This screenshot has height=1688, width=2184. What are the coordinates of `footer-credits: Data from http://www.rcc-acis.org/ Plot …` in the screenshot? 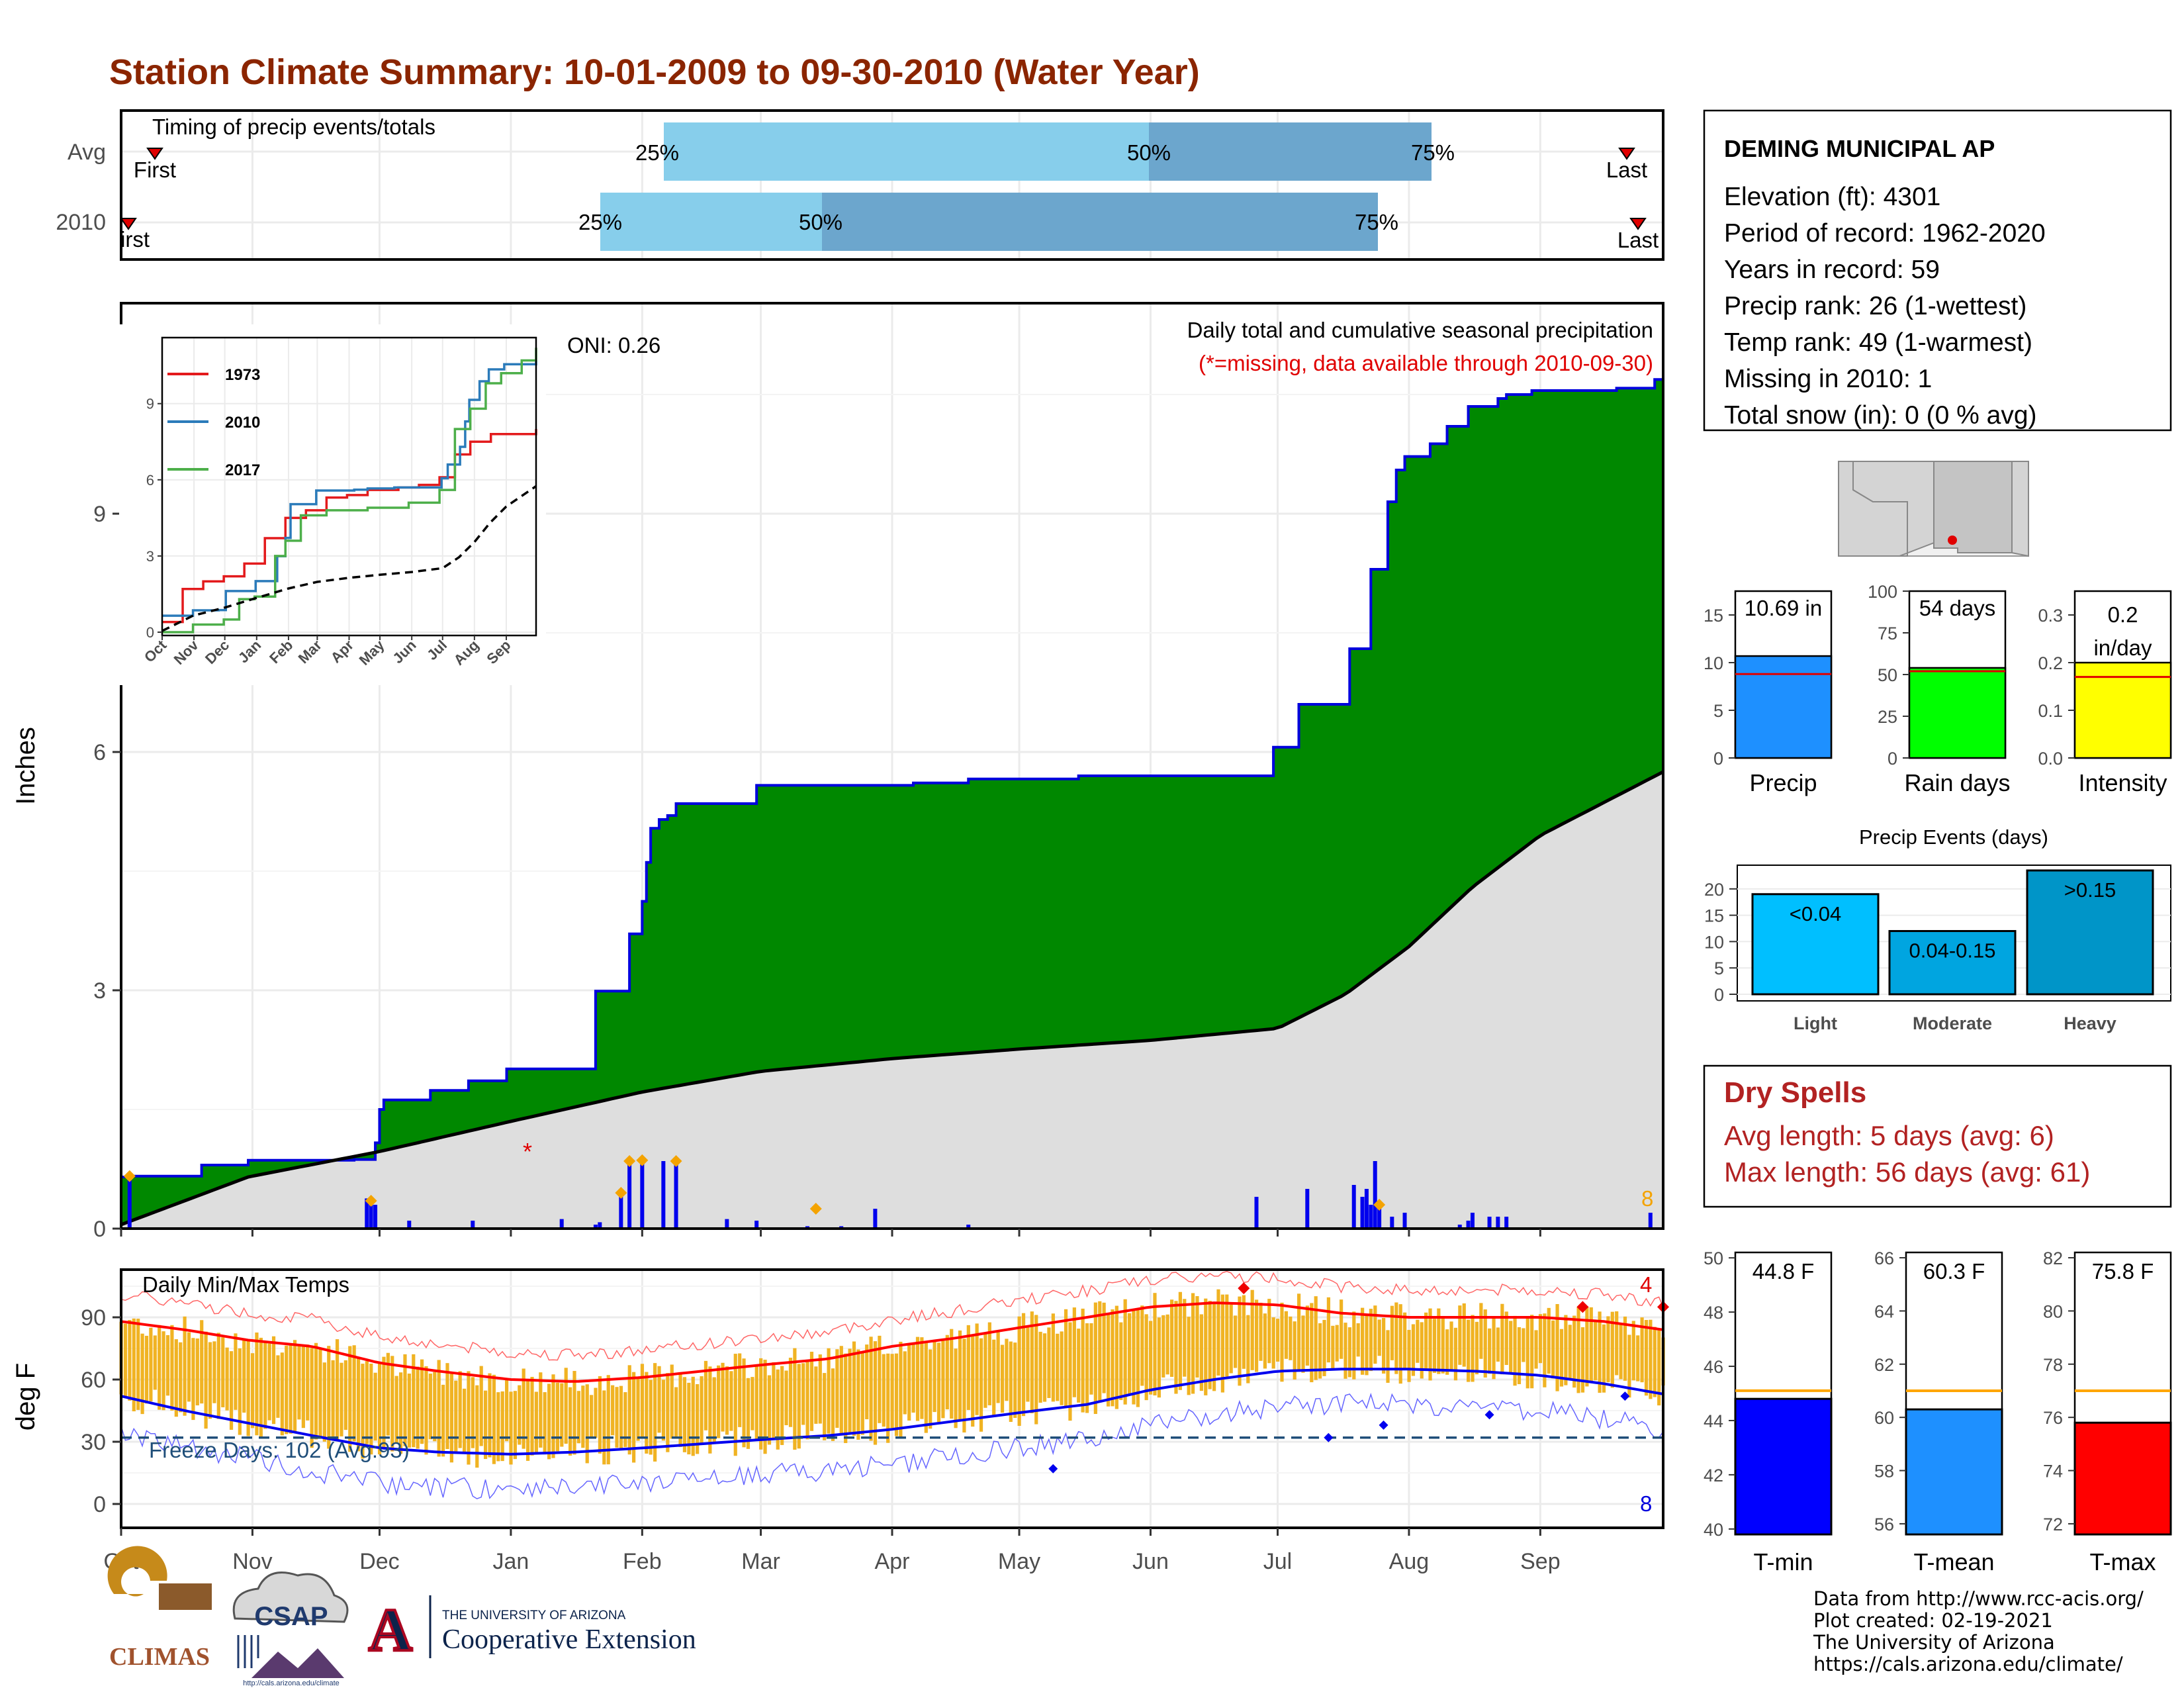 It's located at (1979, 1631).